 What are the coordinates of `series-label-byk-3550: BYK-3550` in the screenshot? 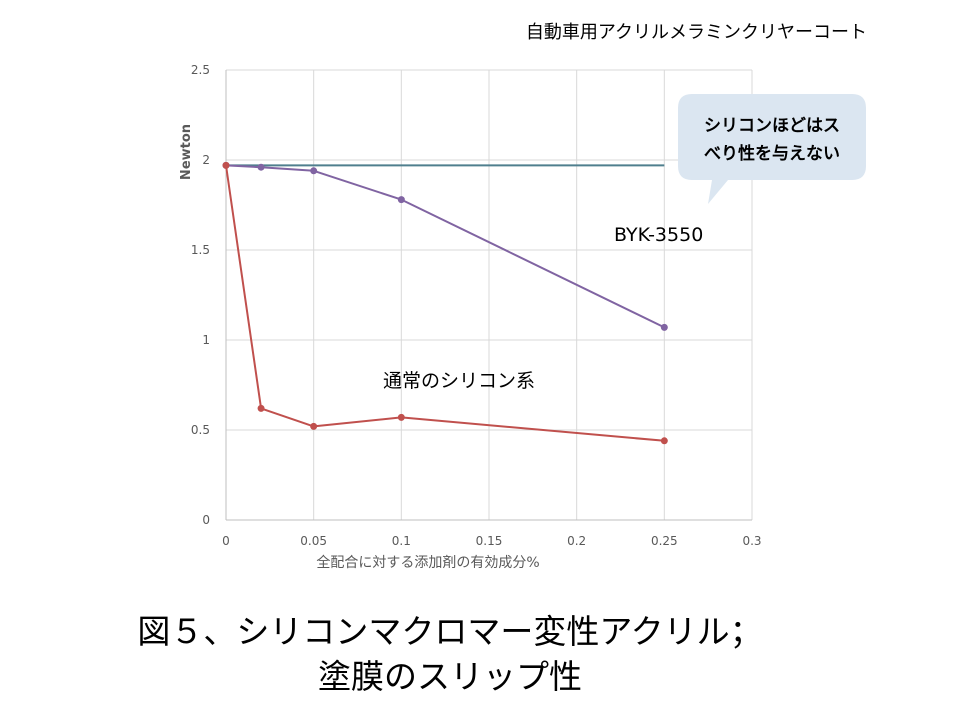 It's located at (658, 235).